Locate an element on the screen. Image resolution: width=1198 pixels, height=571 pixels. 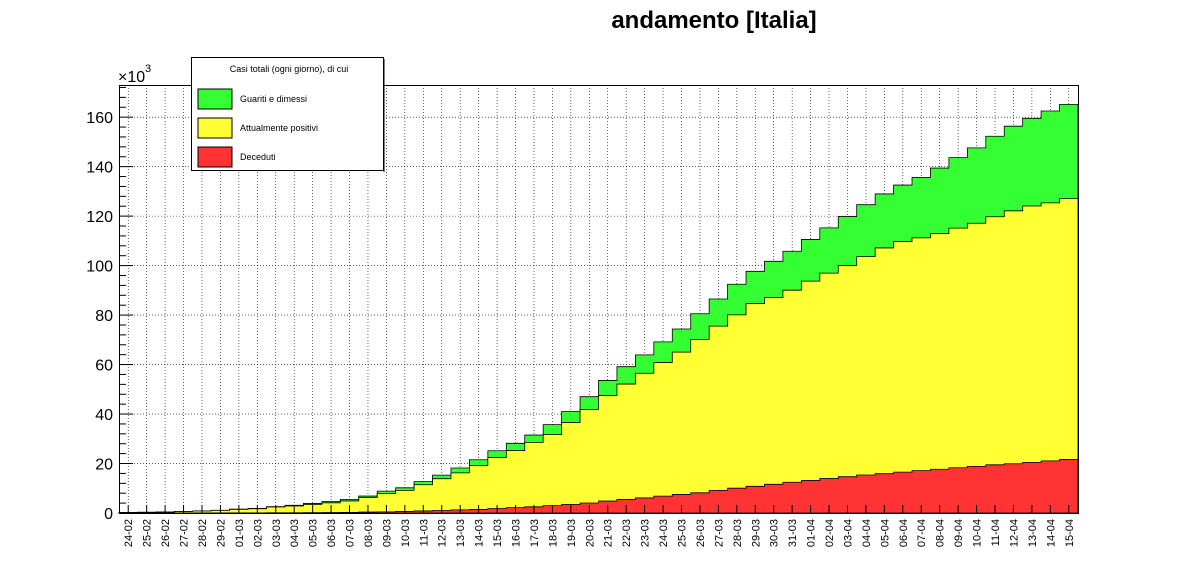
x-tick-label: 12-04 is located at coordinates (1014, 533).